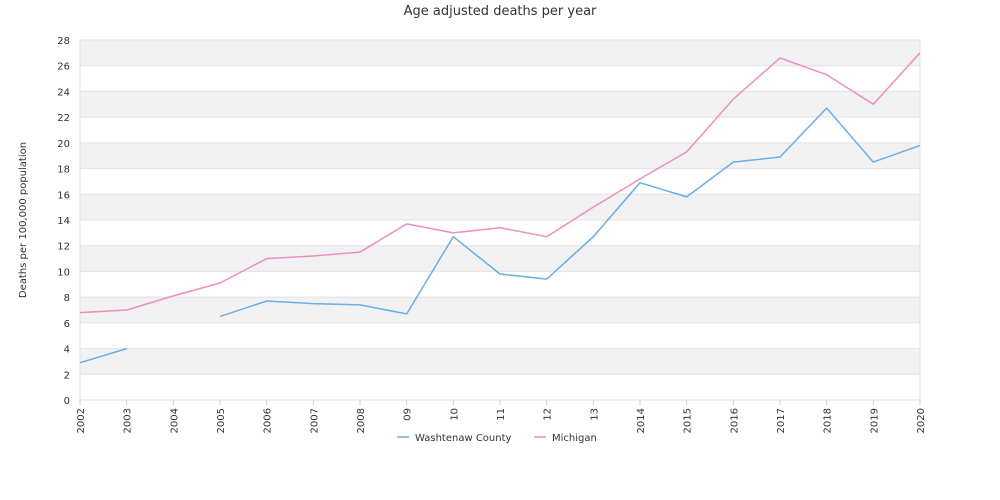  What do you see at coordinates (63, 144) in the screenshot?
I see `y-tick-label: 20` at bounding box center [63, 144].